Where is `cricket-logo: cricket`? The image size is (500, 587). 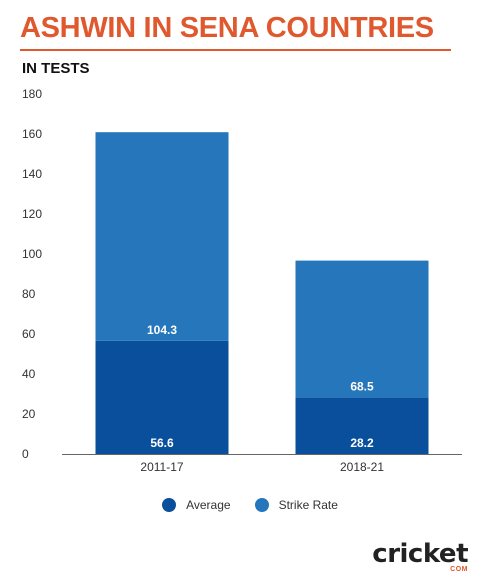
cricket-logo: cricket is located at coordinates (420, 554).